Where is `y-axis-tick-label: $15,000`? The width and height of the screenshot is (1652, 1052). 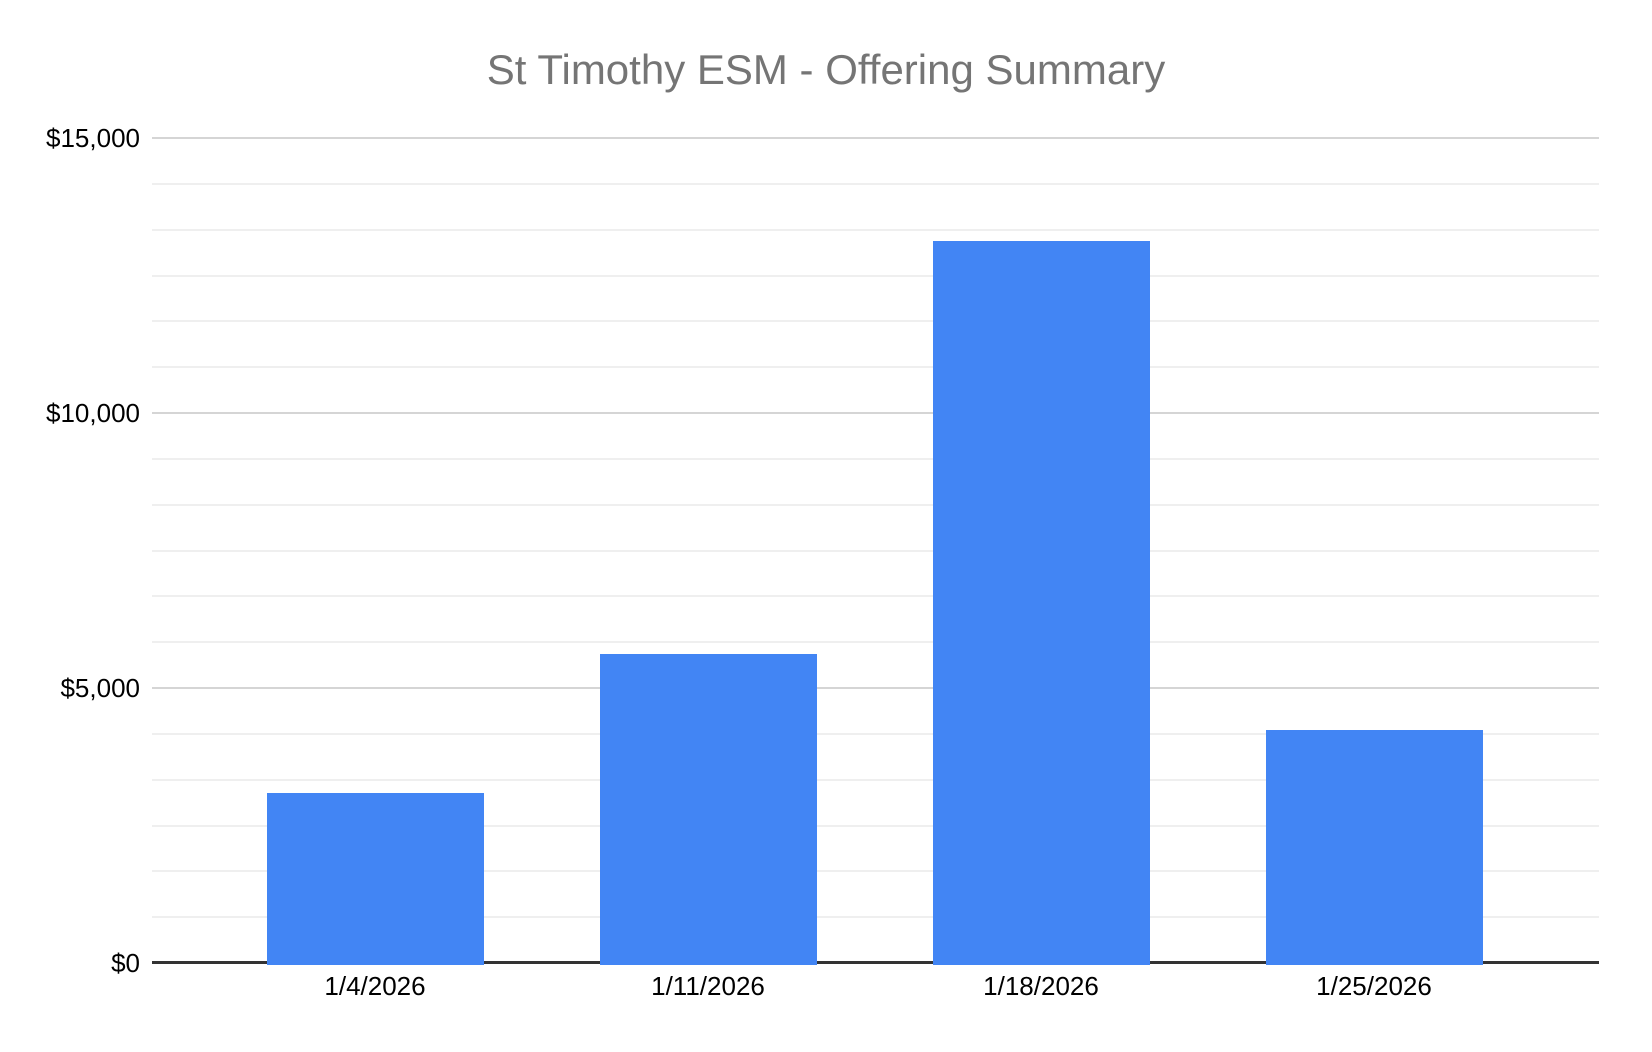
y-axis-tick-label: $15,000 is located at coordinates (93, 138).